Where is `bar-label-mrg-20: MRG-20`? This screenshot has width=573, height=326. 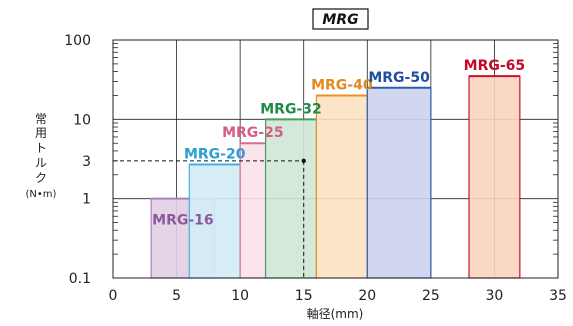
bar-label-mrg-20: MRG-20 is located at coordinates (215, 154).